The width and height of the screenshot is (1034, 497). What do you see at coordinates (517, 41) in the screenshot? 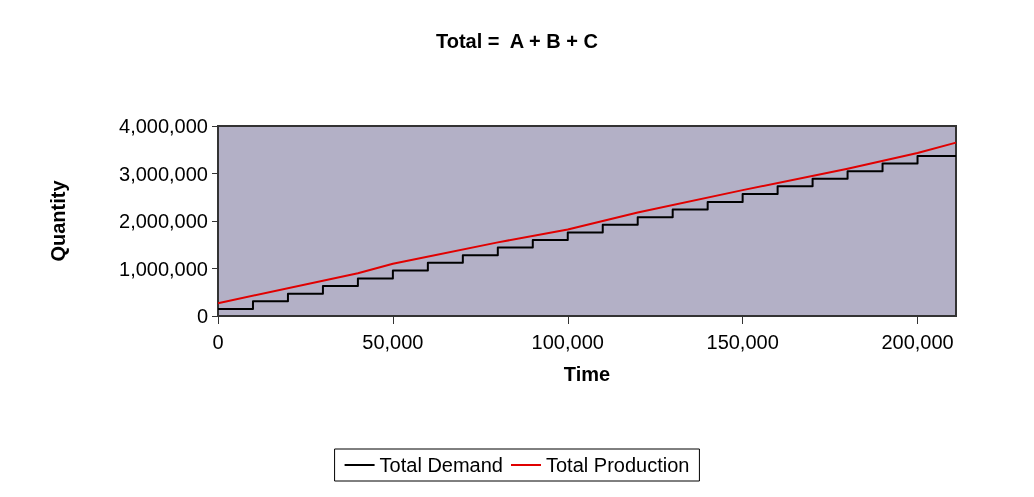
I see `chart-title: Total = A + B + C` at bounding box center [517, 41].